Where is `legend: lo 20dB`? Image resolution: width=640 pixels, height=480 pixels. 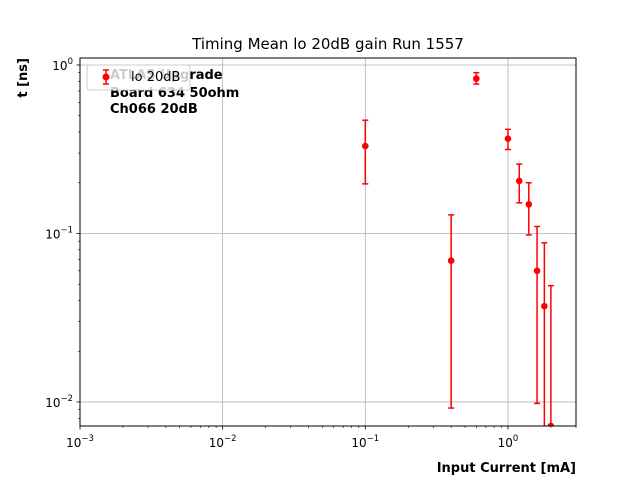
legend: lo 20dB is located at coordinates (138, 77).